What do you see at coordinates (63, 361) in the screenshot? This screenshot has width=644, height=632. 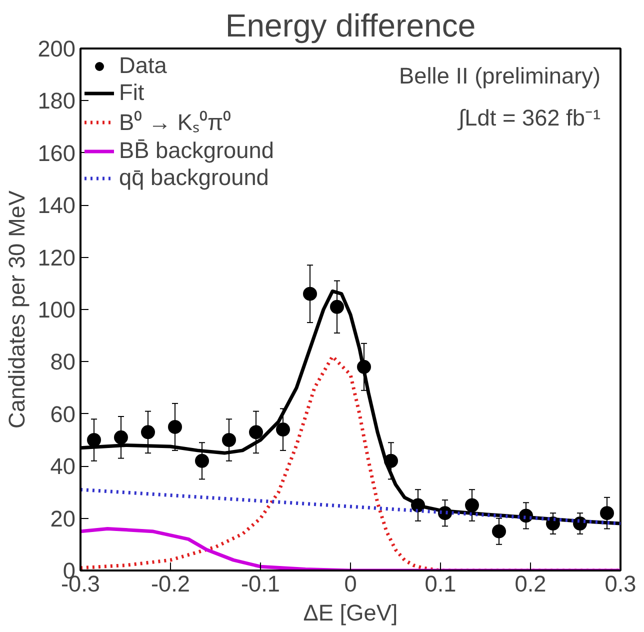 I see `y-tick-label: 80` at bounding box center [63, 361].